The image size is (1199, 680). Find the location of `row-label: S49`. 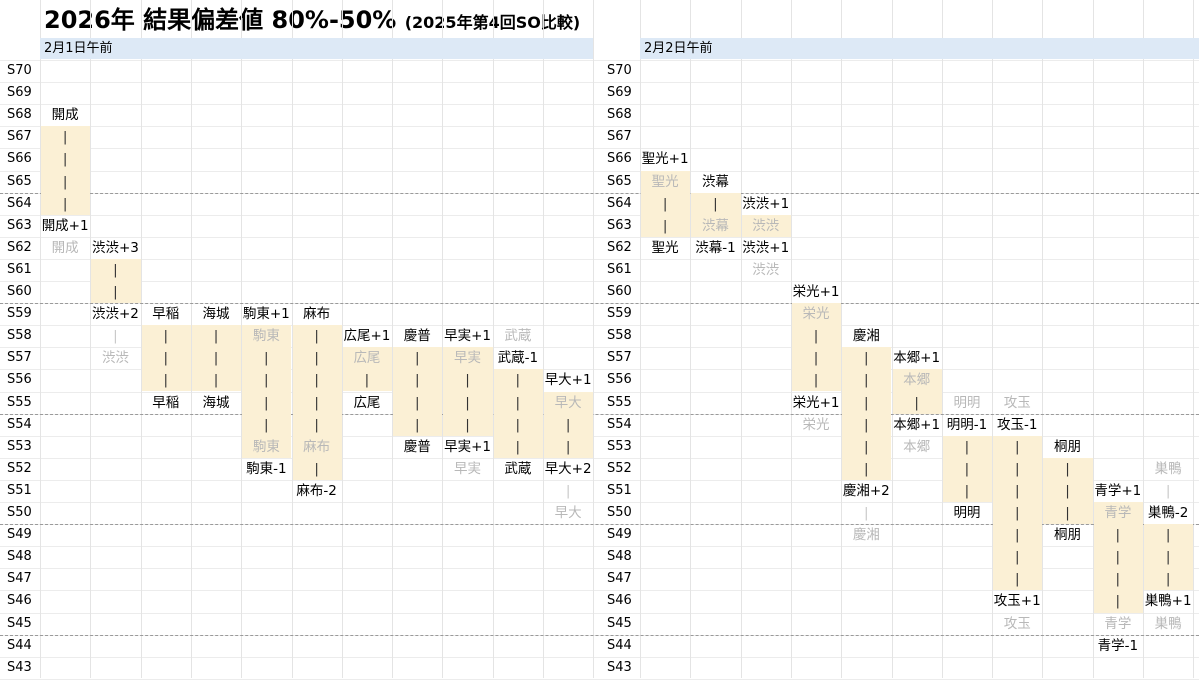

row-label: S49 is located at coordinates (19, 535).